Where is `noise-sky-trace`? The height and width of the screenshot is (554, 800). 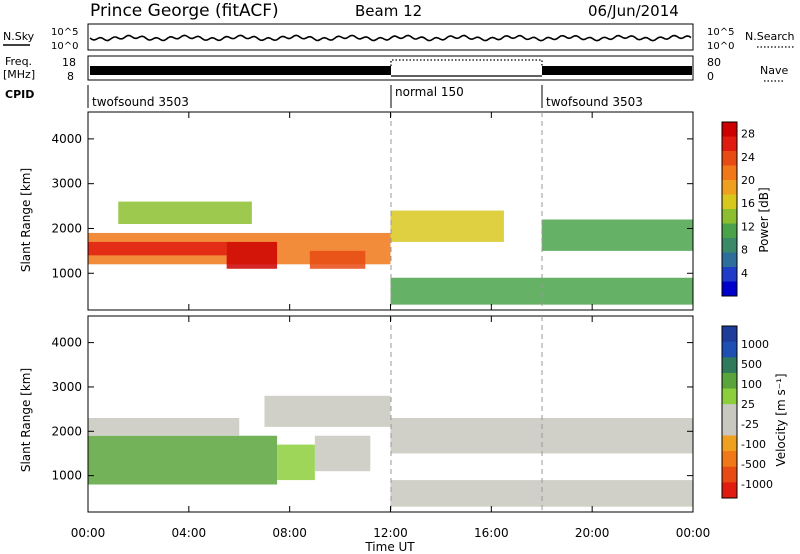
noise-sky-trace is located at coordinates (390, 38).